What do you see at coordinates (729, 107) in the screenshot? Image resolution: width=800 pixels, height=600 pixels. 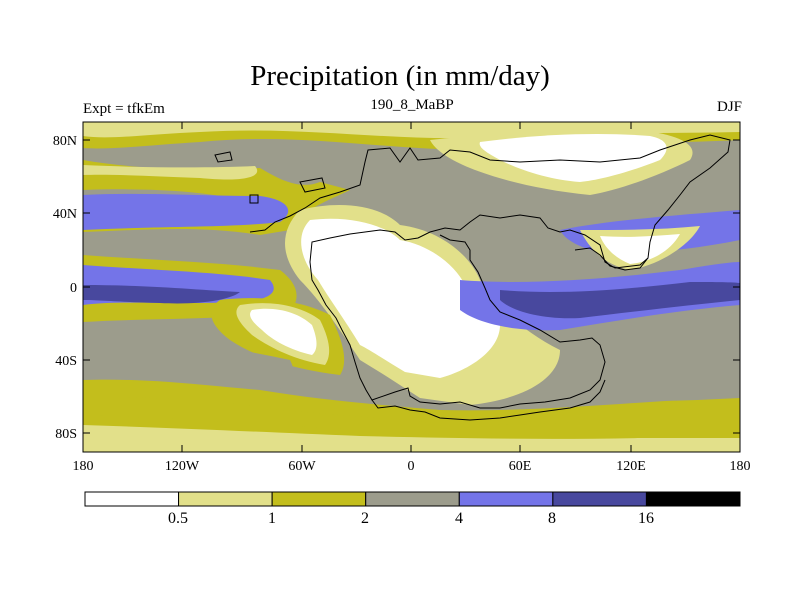 I see `season-label: DJF` at bounding box center [729, 107].